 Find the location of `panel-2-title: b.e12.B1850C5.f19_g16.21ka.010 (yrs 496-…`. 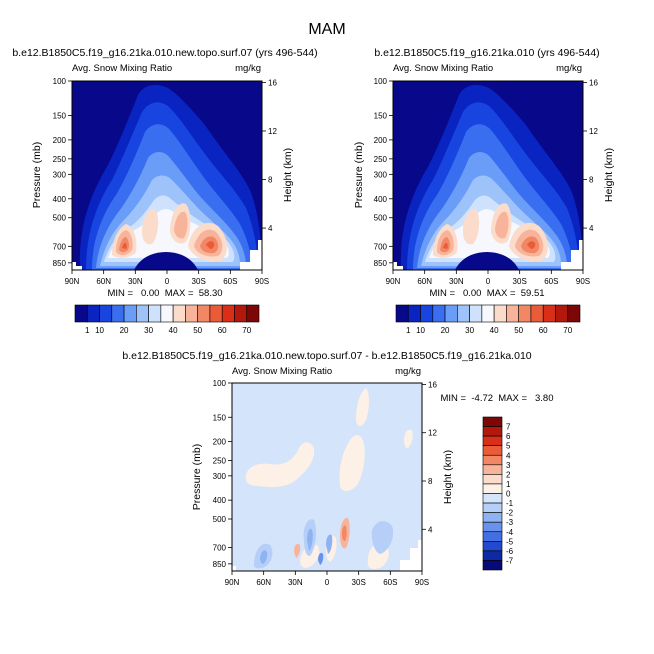

panel-2-title: b.e12.B1850C5.f19_g16.21ka.010 (yrs 496-… is located at coordinates (486, 53).